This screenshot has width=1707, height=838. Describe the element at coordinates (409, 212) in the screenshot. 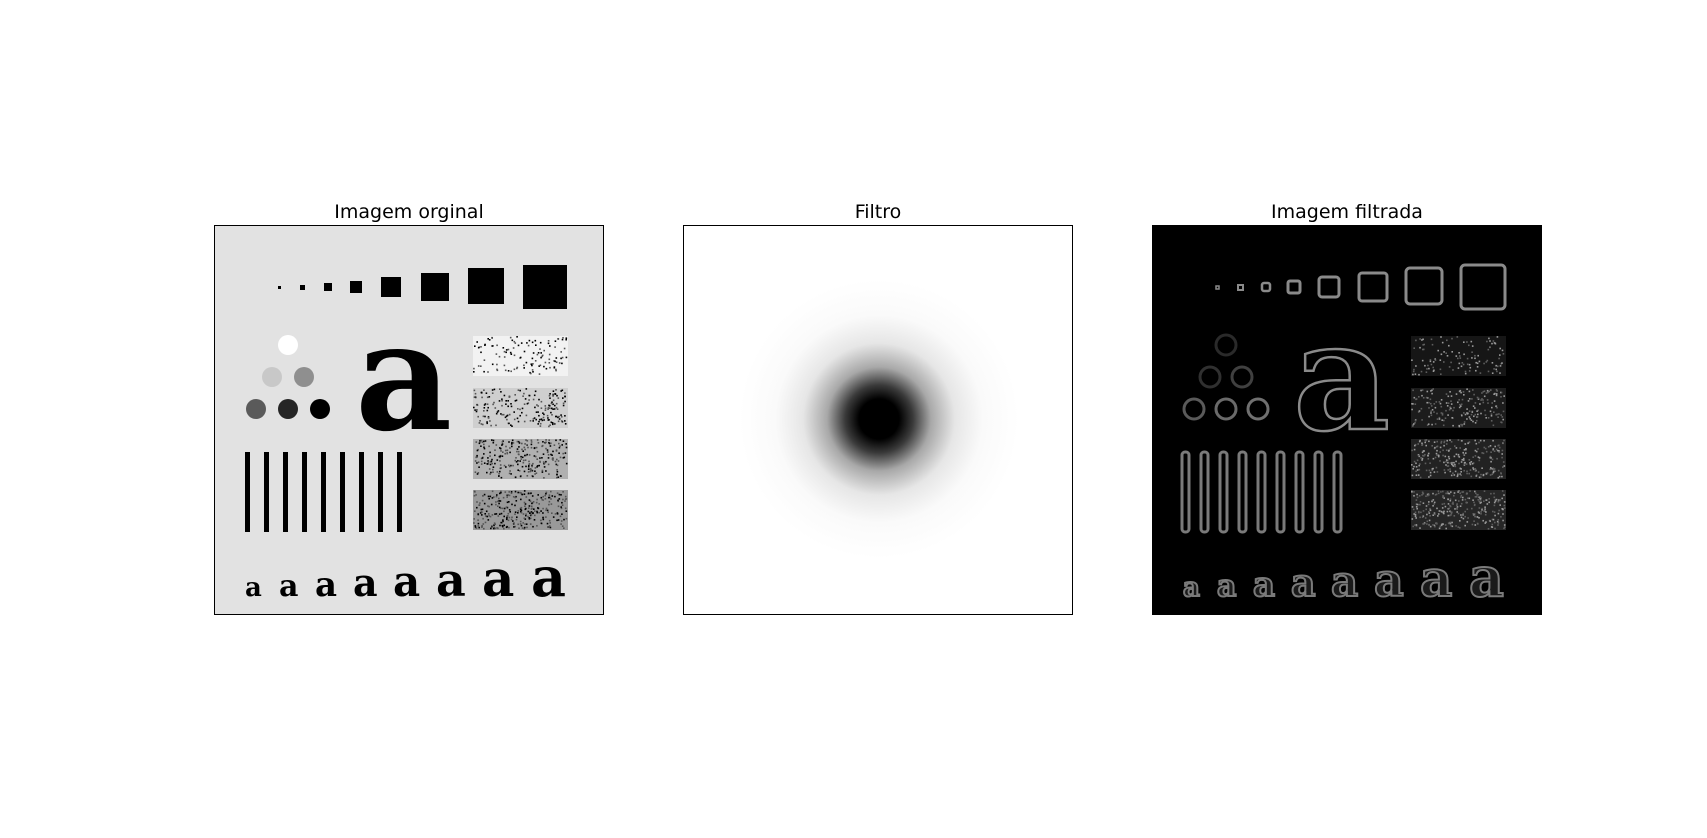

I see `panel-title-original: Imagem orginal` at that location.